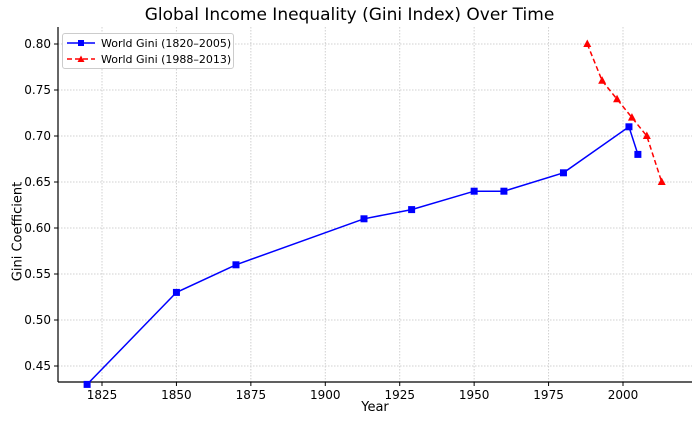 The width and height of the screenshot is (699, 424). What do you see at coordinates (18, 231) in the screenshot?
I see `y-axis-label: Gini Coefficient` at bounding box center [18, 231].